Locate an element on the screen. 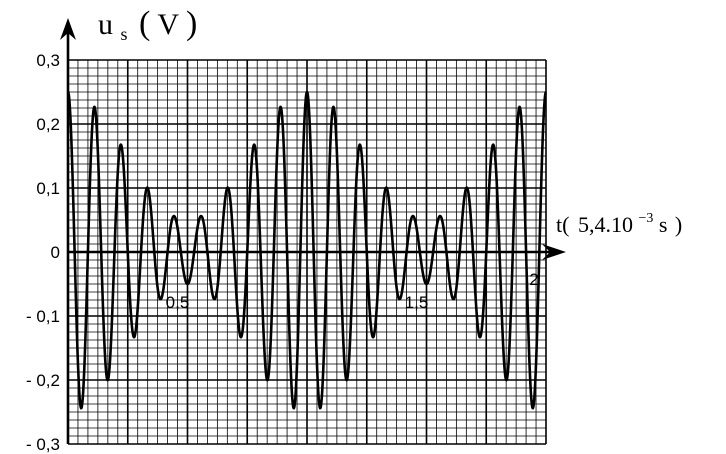  x-axis-arrow is located at coordinates (554, 252).